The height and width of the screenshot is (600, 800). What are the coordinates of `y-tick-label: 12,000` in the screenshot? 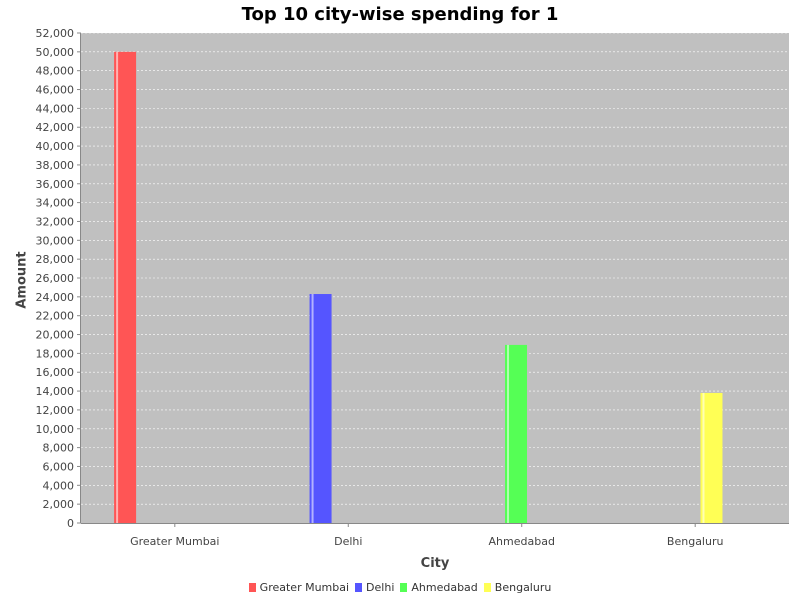 It's located at (55, 410).